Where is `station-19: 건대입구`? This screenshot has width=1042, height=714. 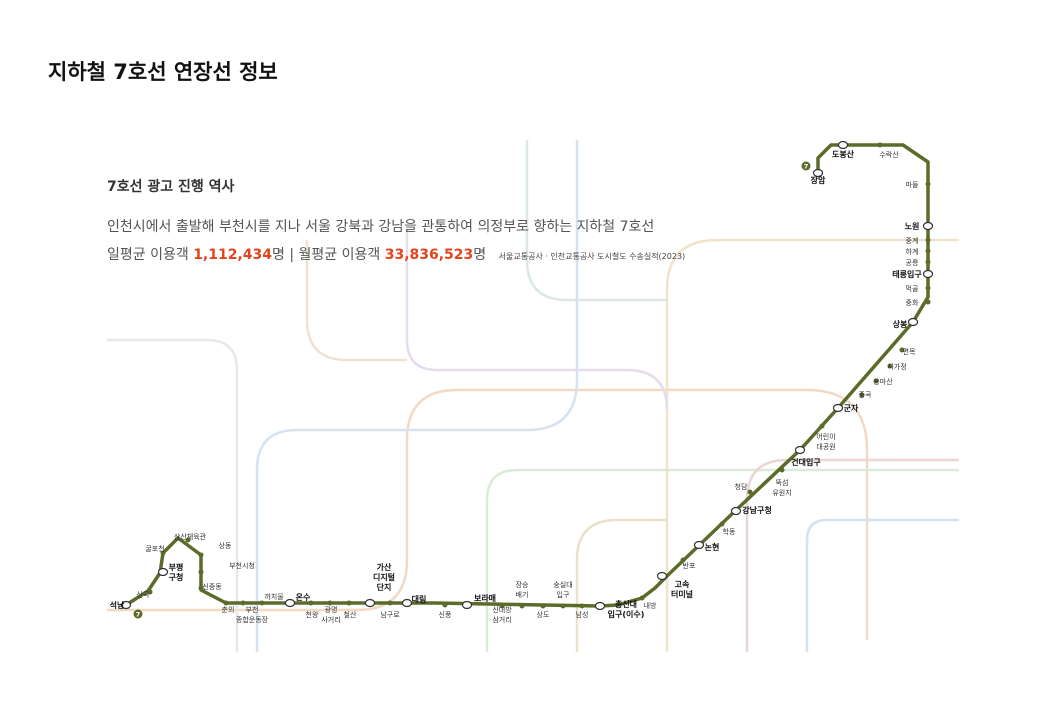 station-19: 건대입구 is located at coordinates (806, 456).